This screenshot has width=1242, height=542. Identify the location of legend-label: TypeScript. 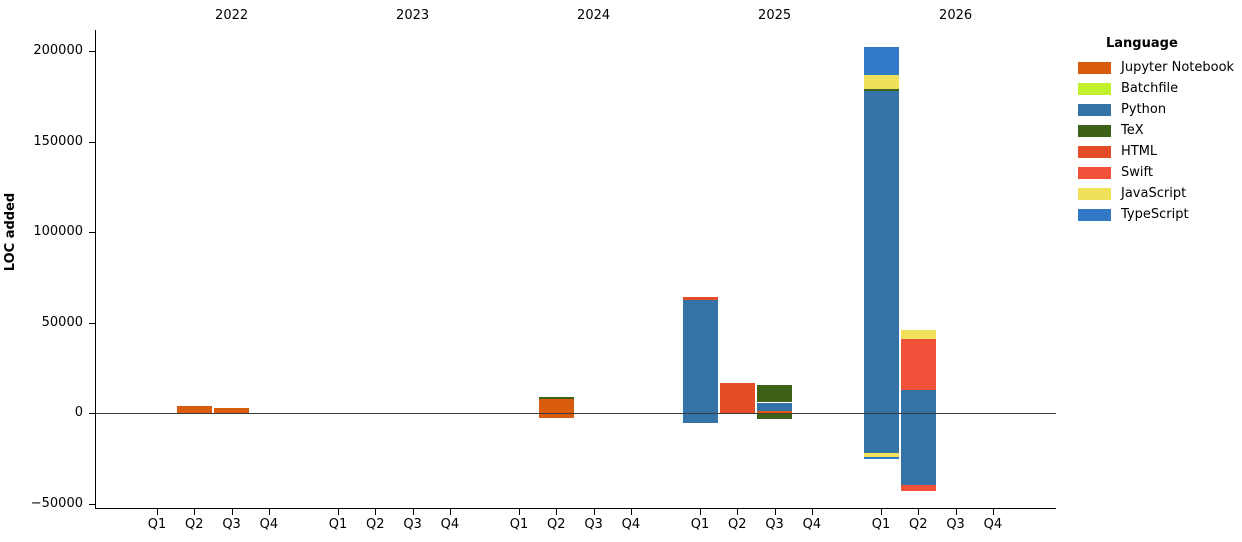
(1155, 214).